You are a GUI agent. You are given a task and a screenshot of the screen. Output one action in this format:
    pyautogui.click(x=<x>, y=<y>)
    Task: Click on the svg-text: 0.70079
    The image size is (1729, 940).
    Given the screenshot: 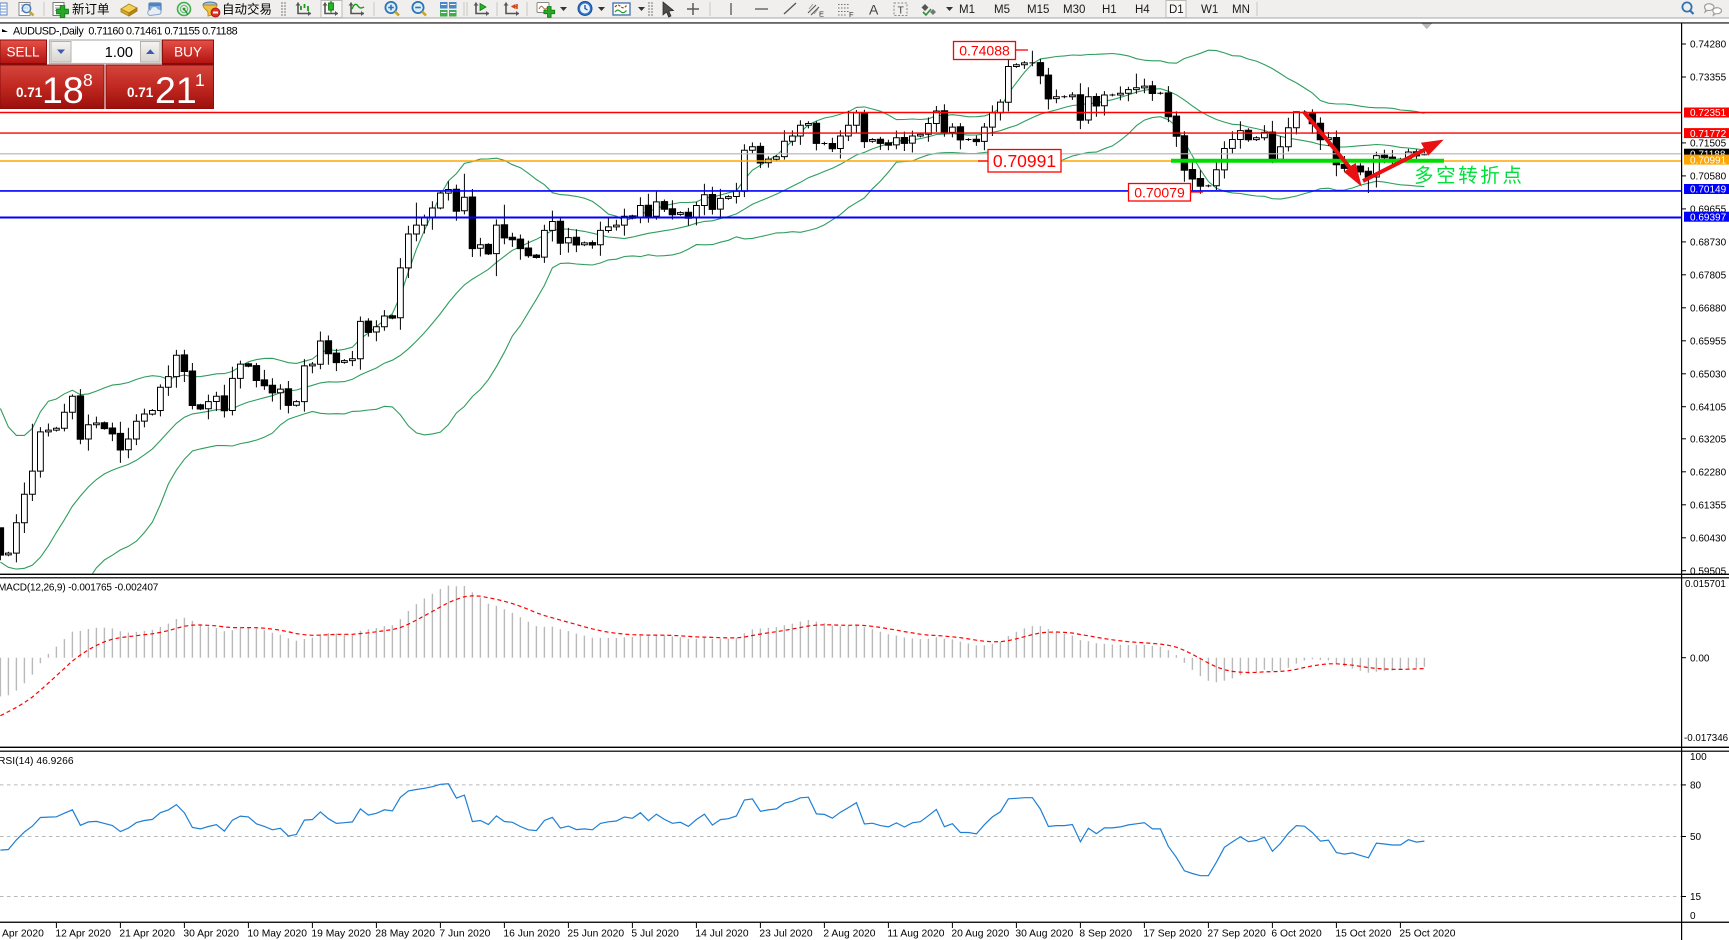 What is the action you would take?
    pyautogui.click(x=1159, y=192)
    